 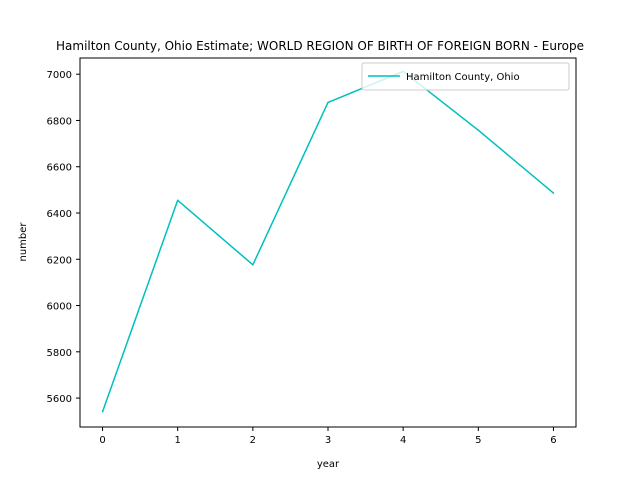 I want to click on x-tick-label: 6, so click(x=553, y=440).